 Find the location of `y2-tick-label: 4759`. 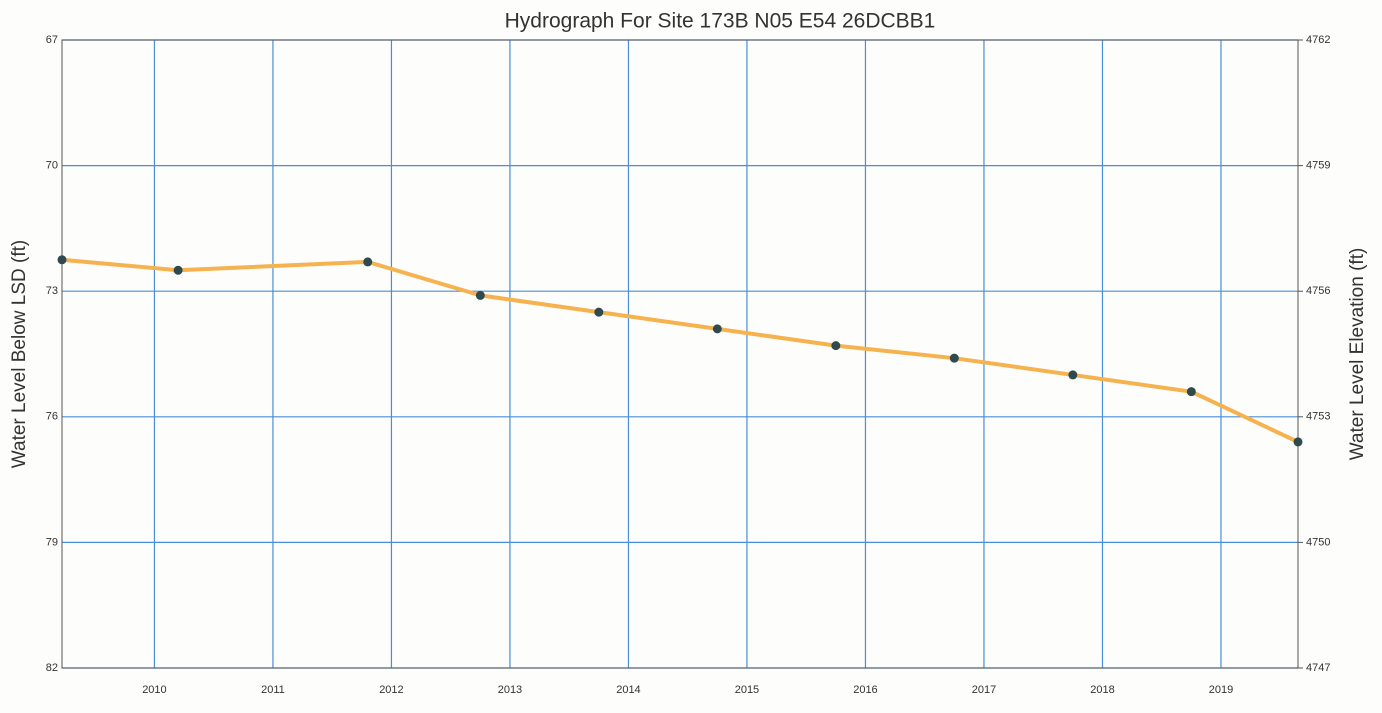

y2-tick-label: 4759 is located at coordinates (1318, 166).